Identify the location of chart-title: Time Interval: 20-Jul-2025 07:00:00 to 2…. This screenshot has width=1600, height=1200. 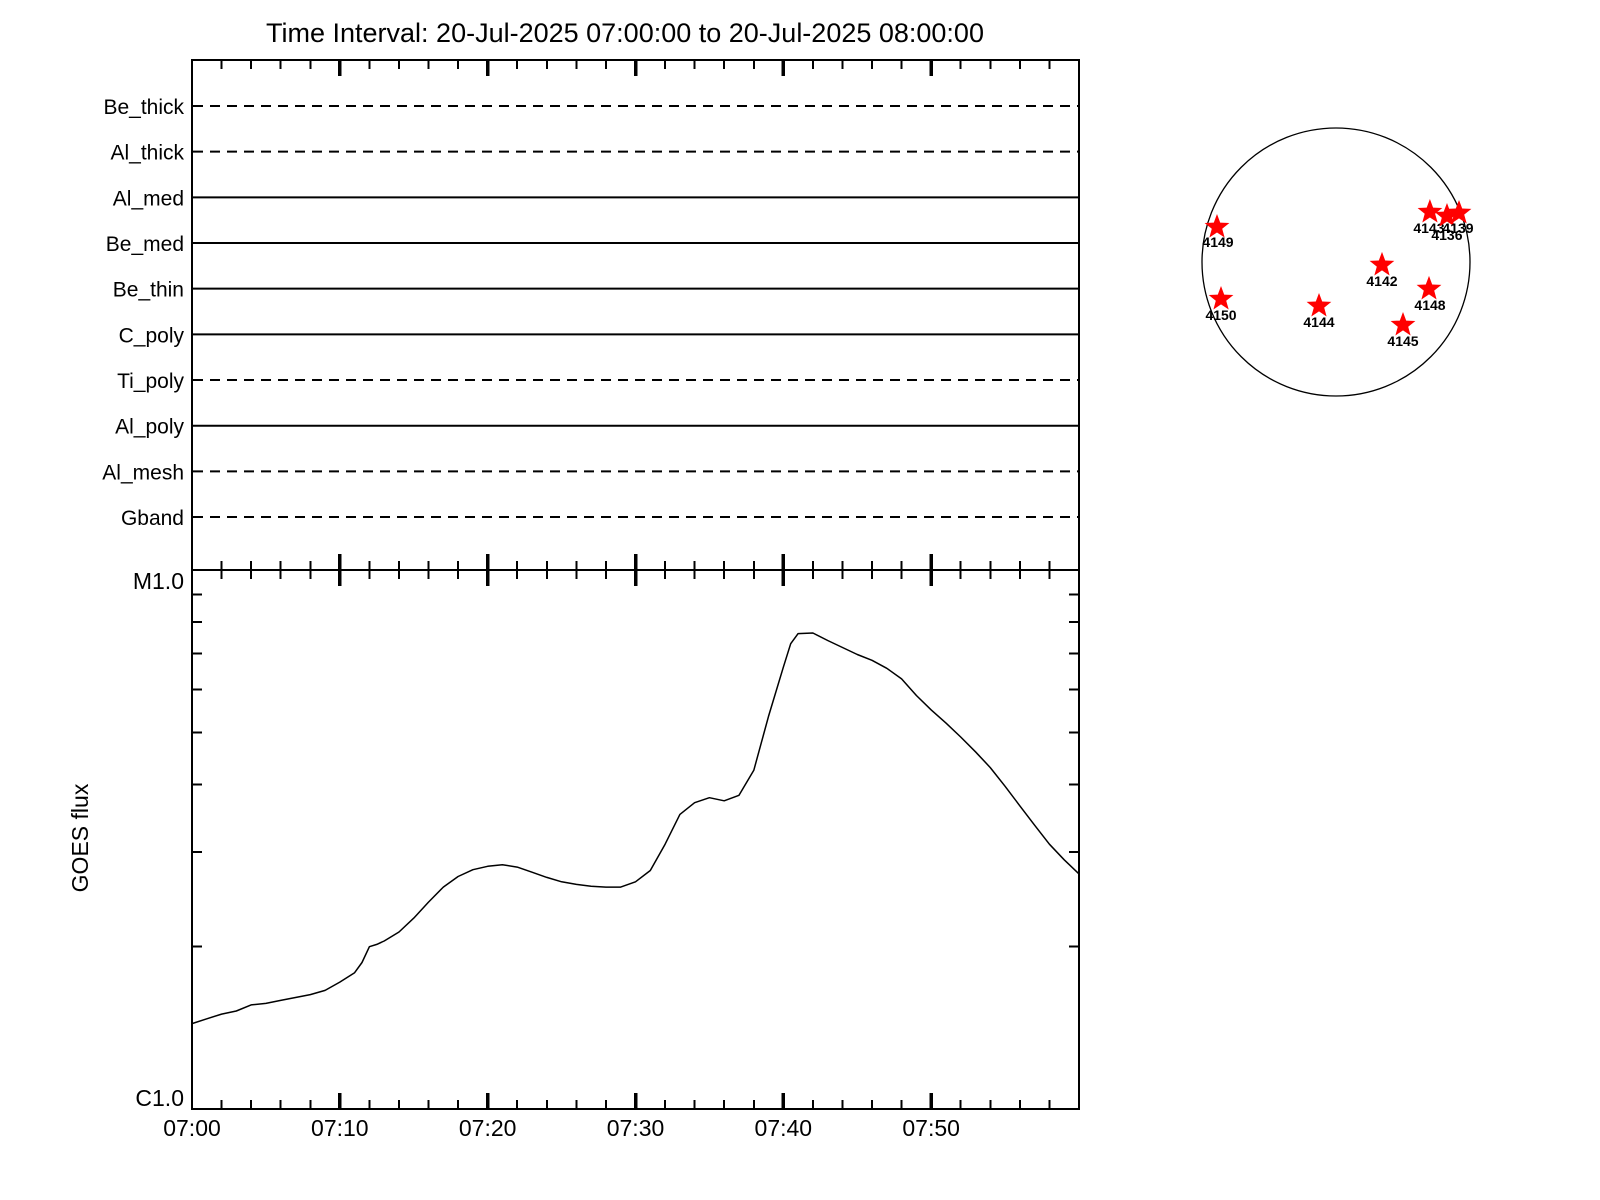
(625, 33).